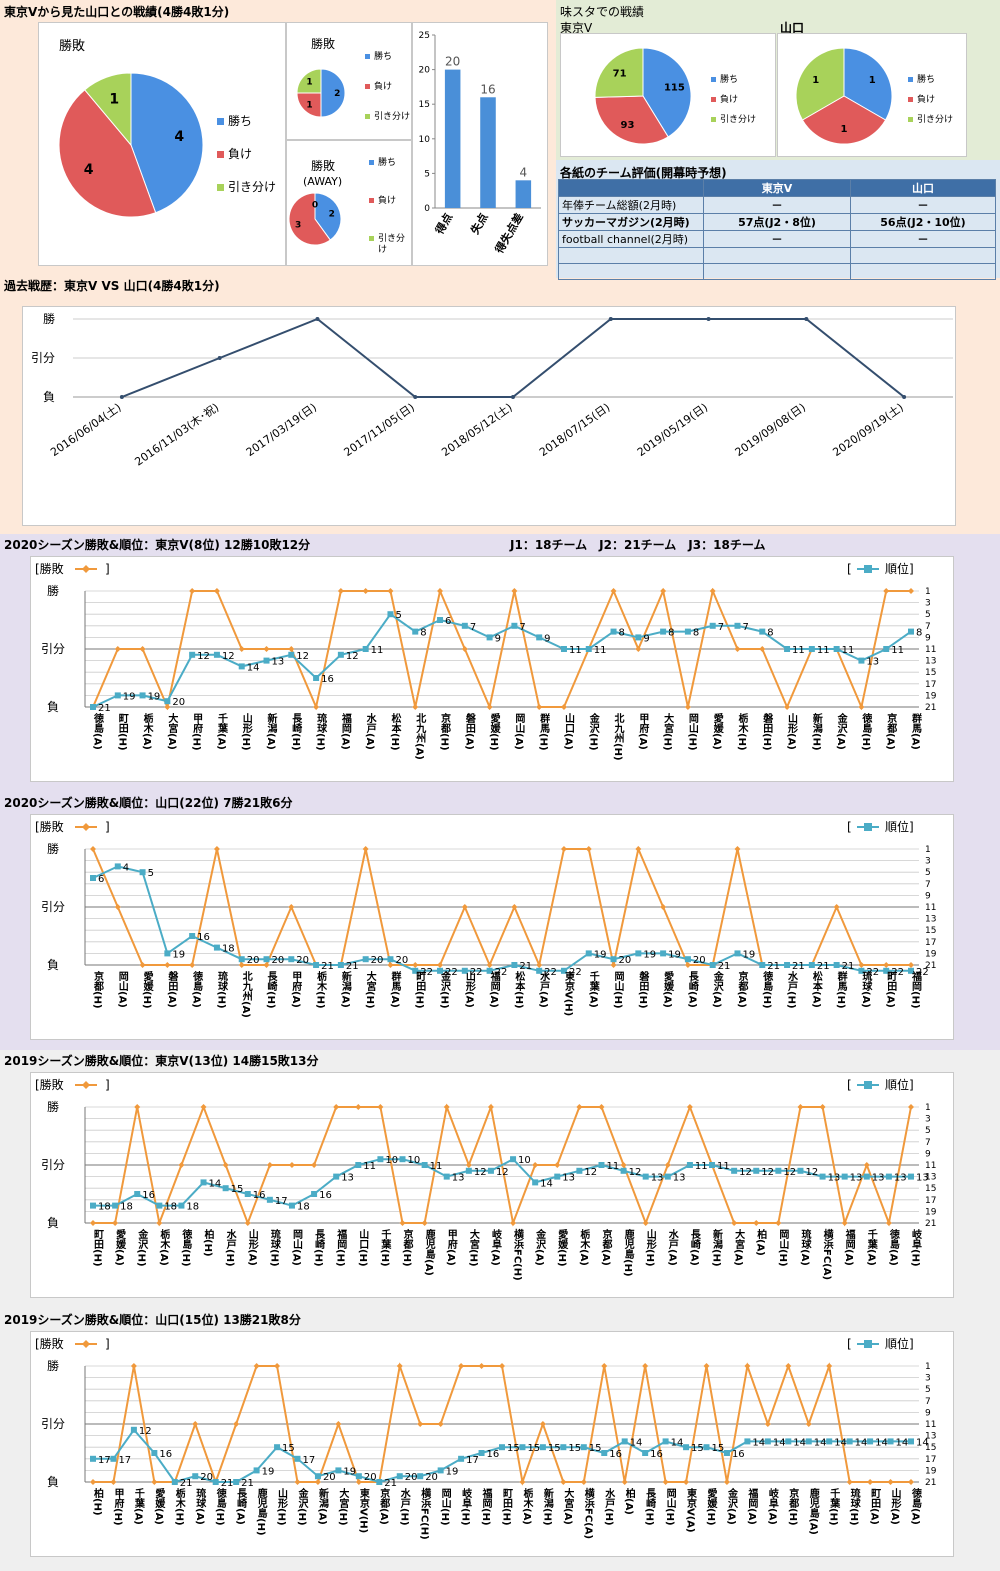 The height and width of the screenshot is (1571, 1000). I want to click on ajista-yamaguchi-panel: 1 1 1 勝ち 負け 引き分け, so click(872, 95).